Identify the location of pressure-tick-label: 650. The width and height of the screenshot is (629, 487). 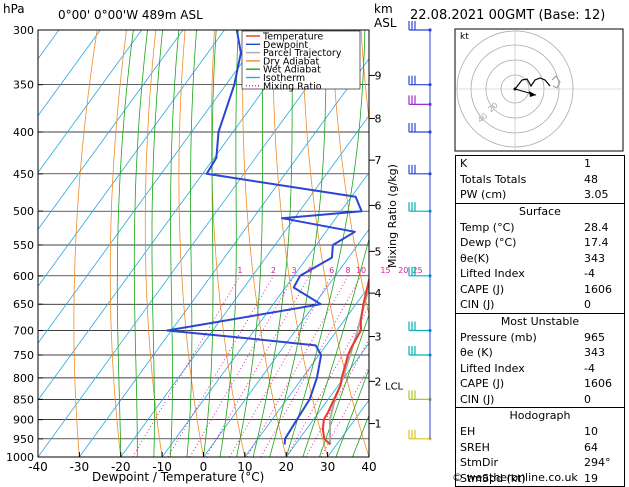
(23, 304).